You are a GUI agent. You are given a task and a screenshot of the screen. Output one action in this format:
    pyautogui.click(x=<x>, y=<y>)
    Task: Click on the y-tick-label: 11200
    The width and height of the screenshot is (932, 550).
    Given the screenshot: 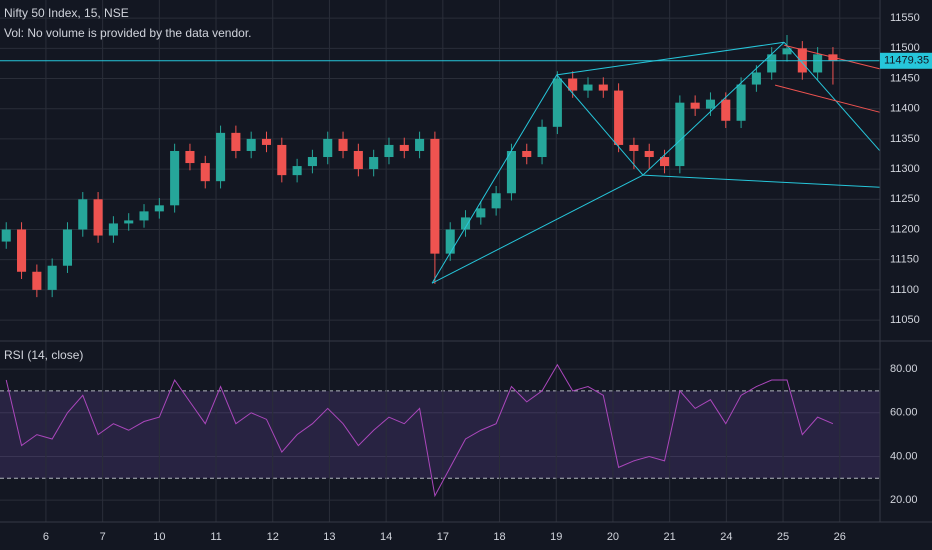 What is the action you would take?
    pyautogui.click(x=905, y=229)
    